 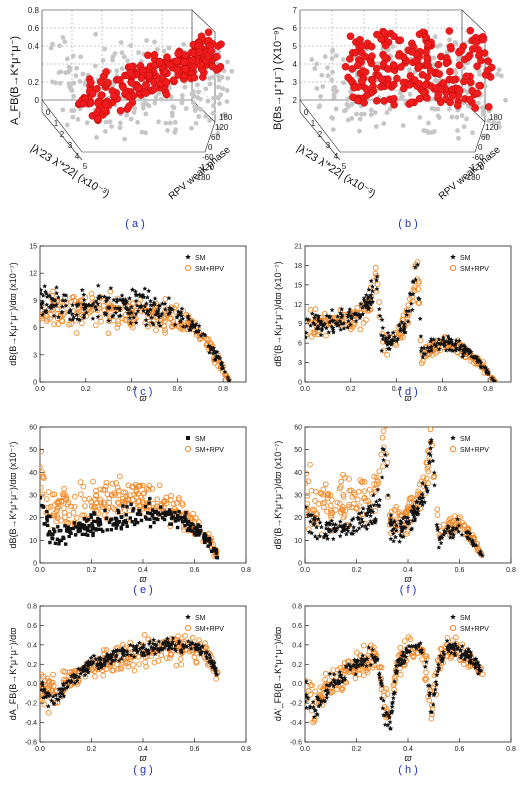 What do you see at coordinates (408, 570) in the screenshot?
I see `x-tick-label: 0.4` at bounding box center [408, 570].